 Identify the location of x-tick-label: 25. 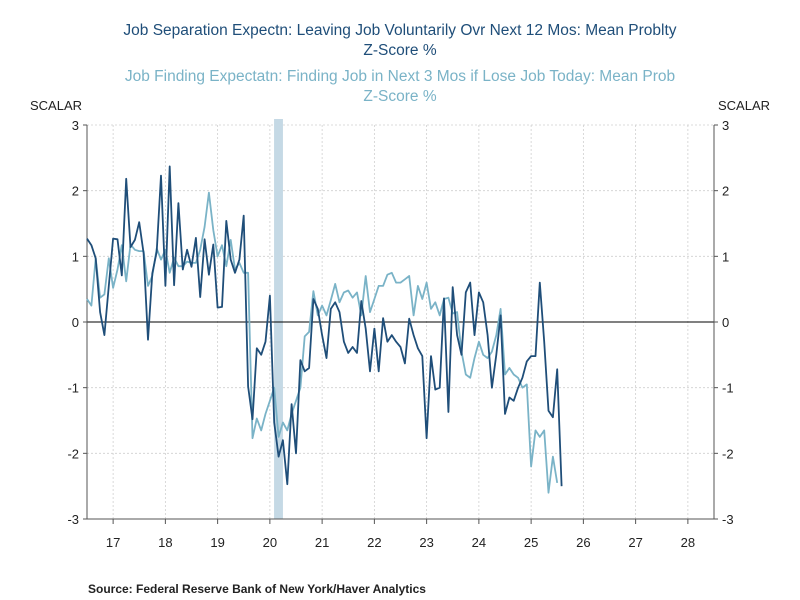
(531, 542).